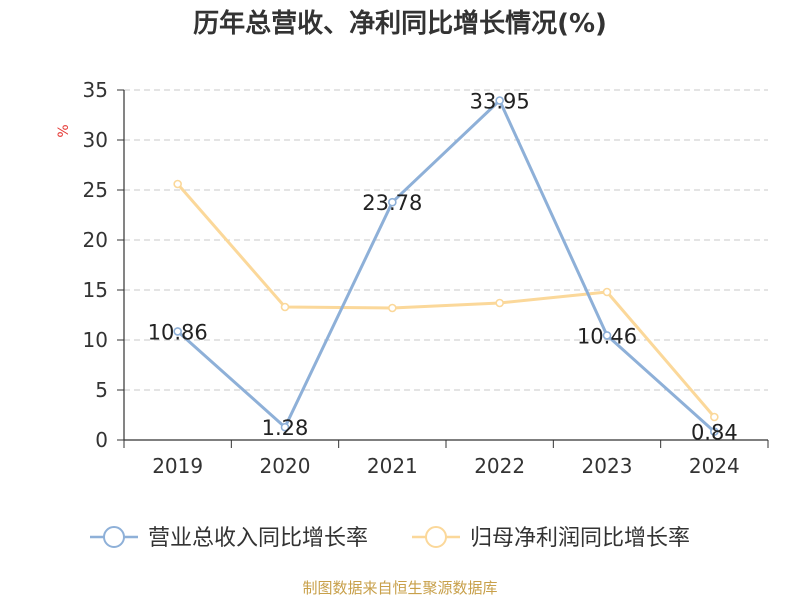  I want to click on data-label: 10.46, so click(607, 336).